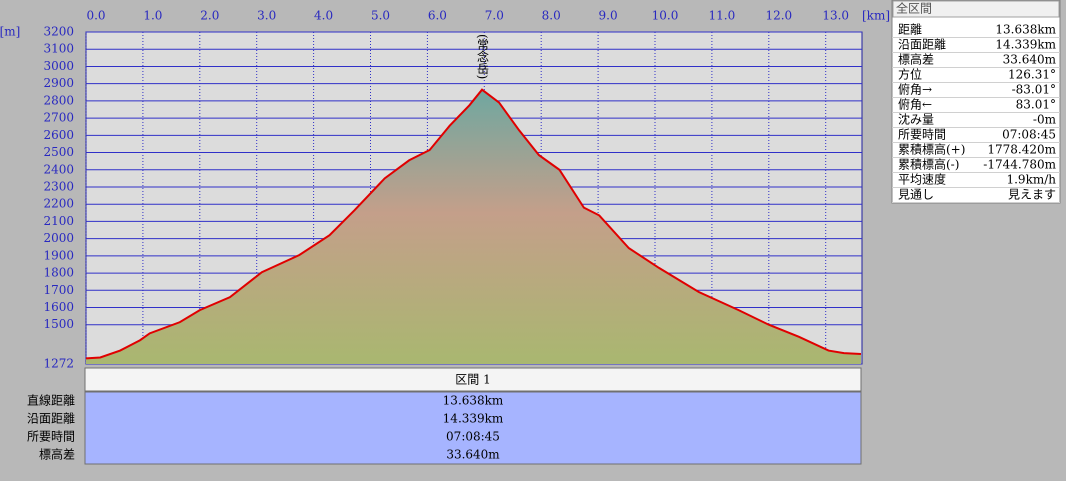 The image size is (1066, 481). Describe the element at coordinates (976, 9) in the screenshot. I see `summary-header` at that location.